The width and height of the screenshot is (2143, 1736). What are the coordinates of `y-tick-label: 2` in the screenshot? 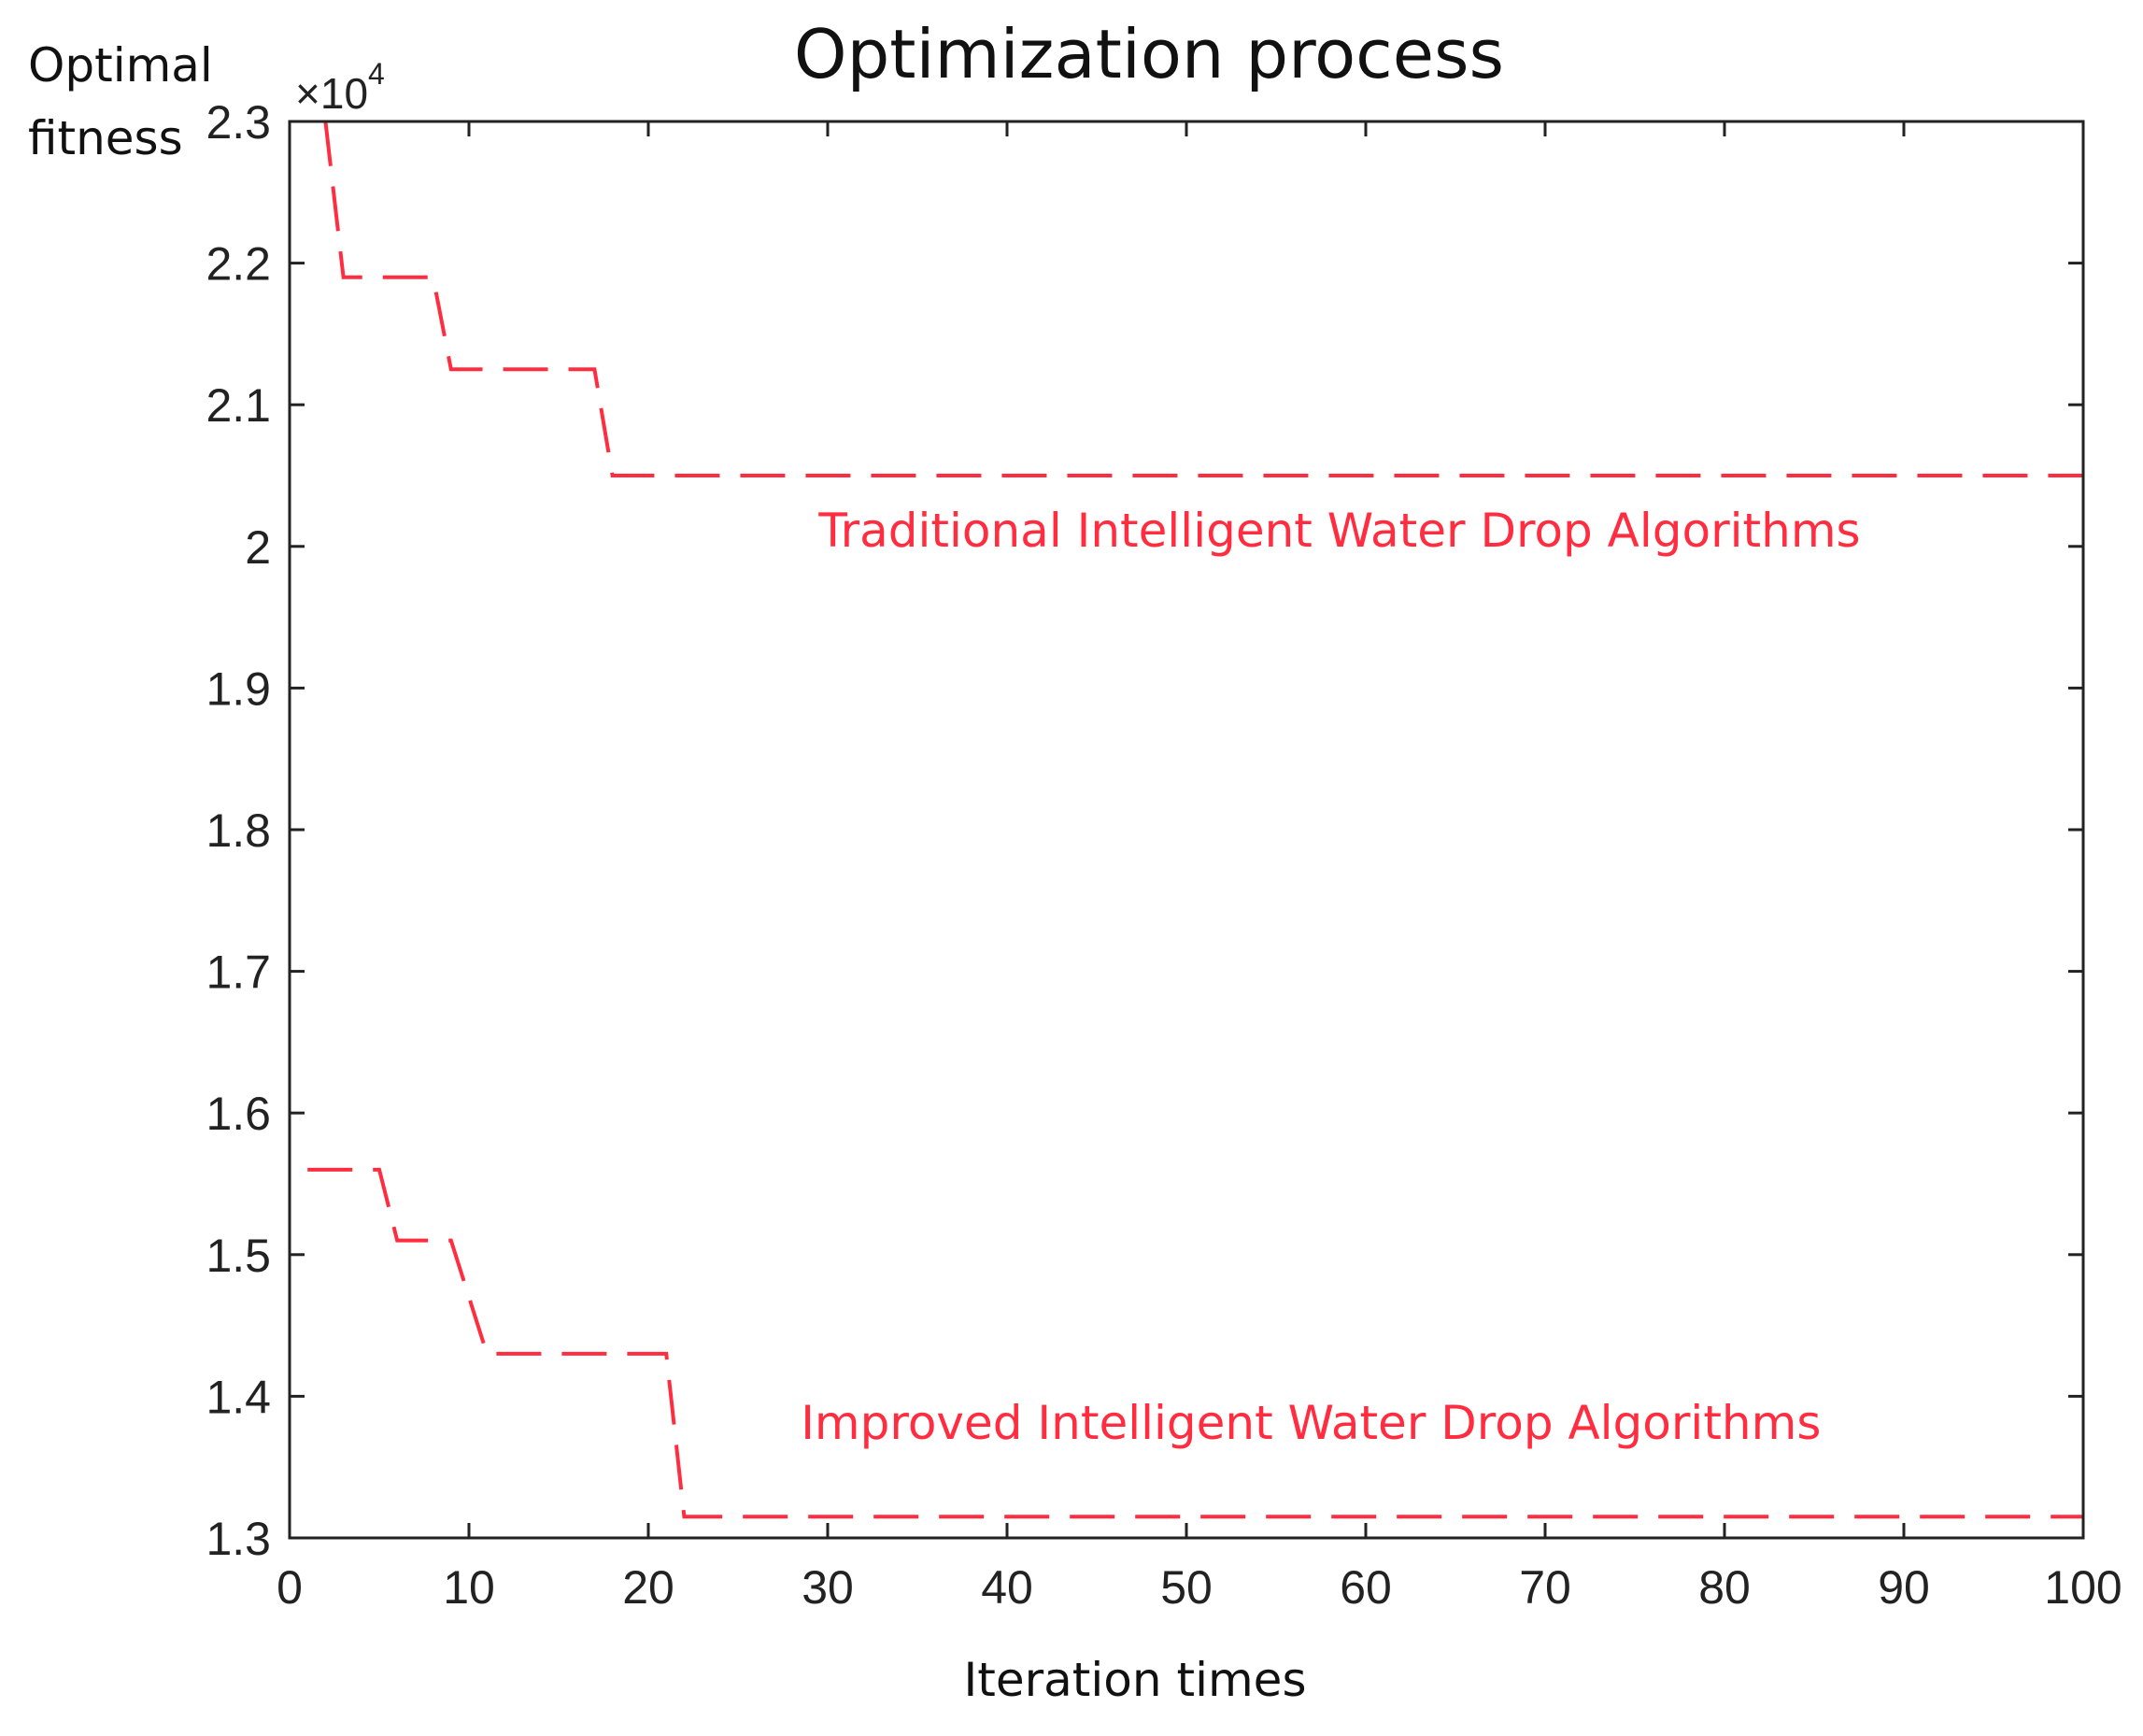 It's located at (258, 547).